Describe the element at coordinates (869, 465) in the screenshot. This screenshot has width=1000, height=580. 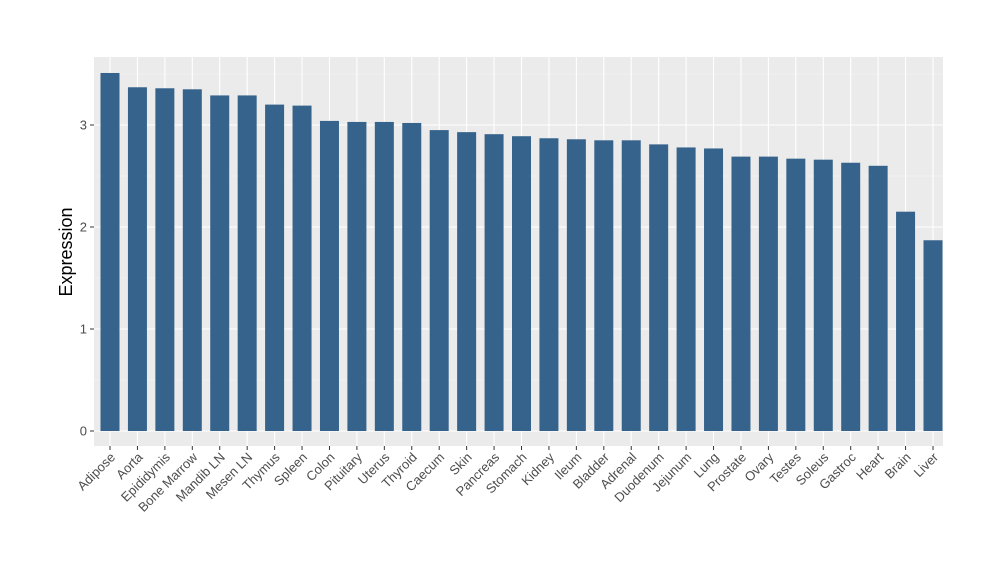
I see `x-tick-label: Heart` at that location.